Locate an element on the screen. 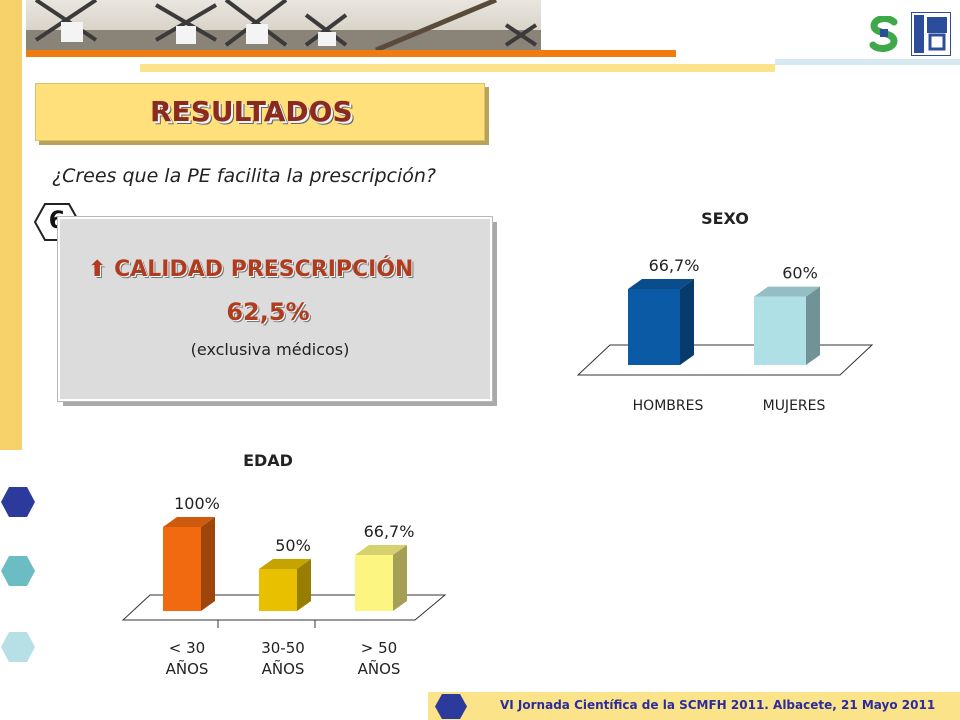  left-accent-bar is located at coordinates (11, 225).